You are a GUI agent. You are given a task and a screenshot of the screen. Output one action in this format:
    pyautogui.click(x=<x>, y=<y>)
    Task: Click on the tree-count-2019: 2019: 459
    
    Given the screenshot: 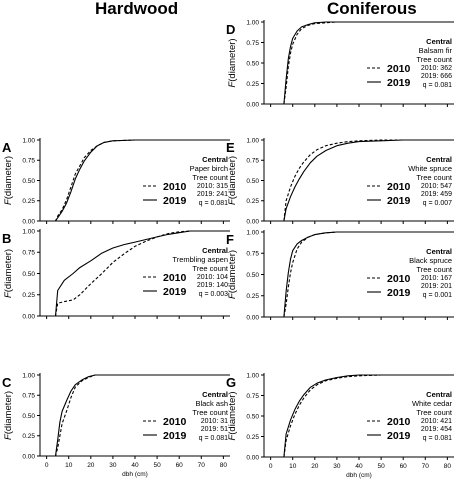 What is the action you would take?
    pyautogui.click(x=436, y=194)
    